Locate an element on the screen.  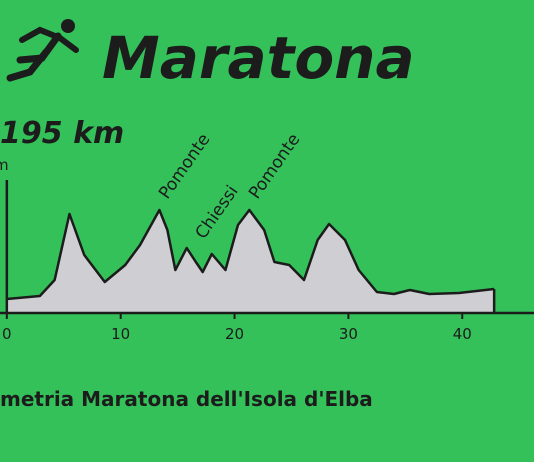
x-tick-label: 10 is located at coordinates (120, 334).